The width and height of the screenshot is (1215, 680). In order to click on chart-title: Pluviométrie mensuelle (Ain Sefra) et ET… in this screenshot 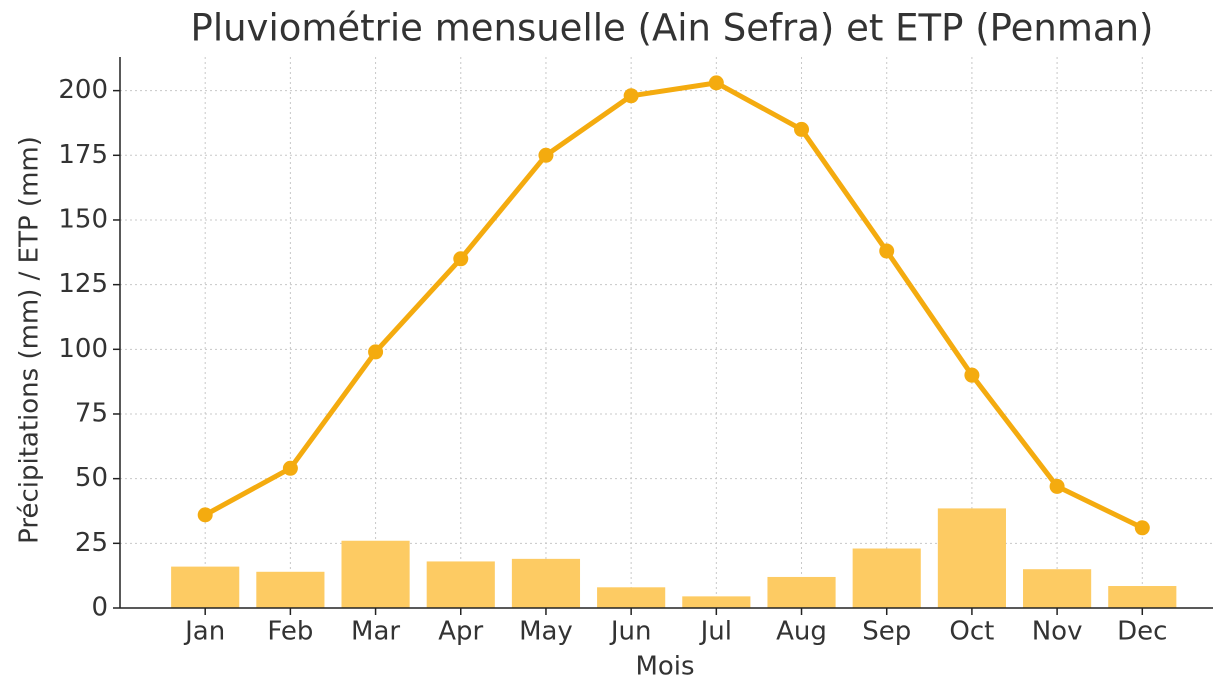, I will do `click(672, 28)`.